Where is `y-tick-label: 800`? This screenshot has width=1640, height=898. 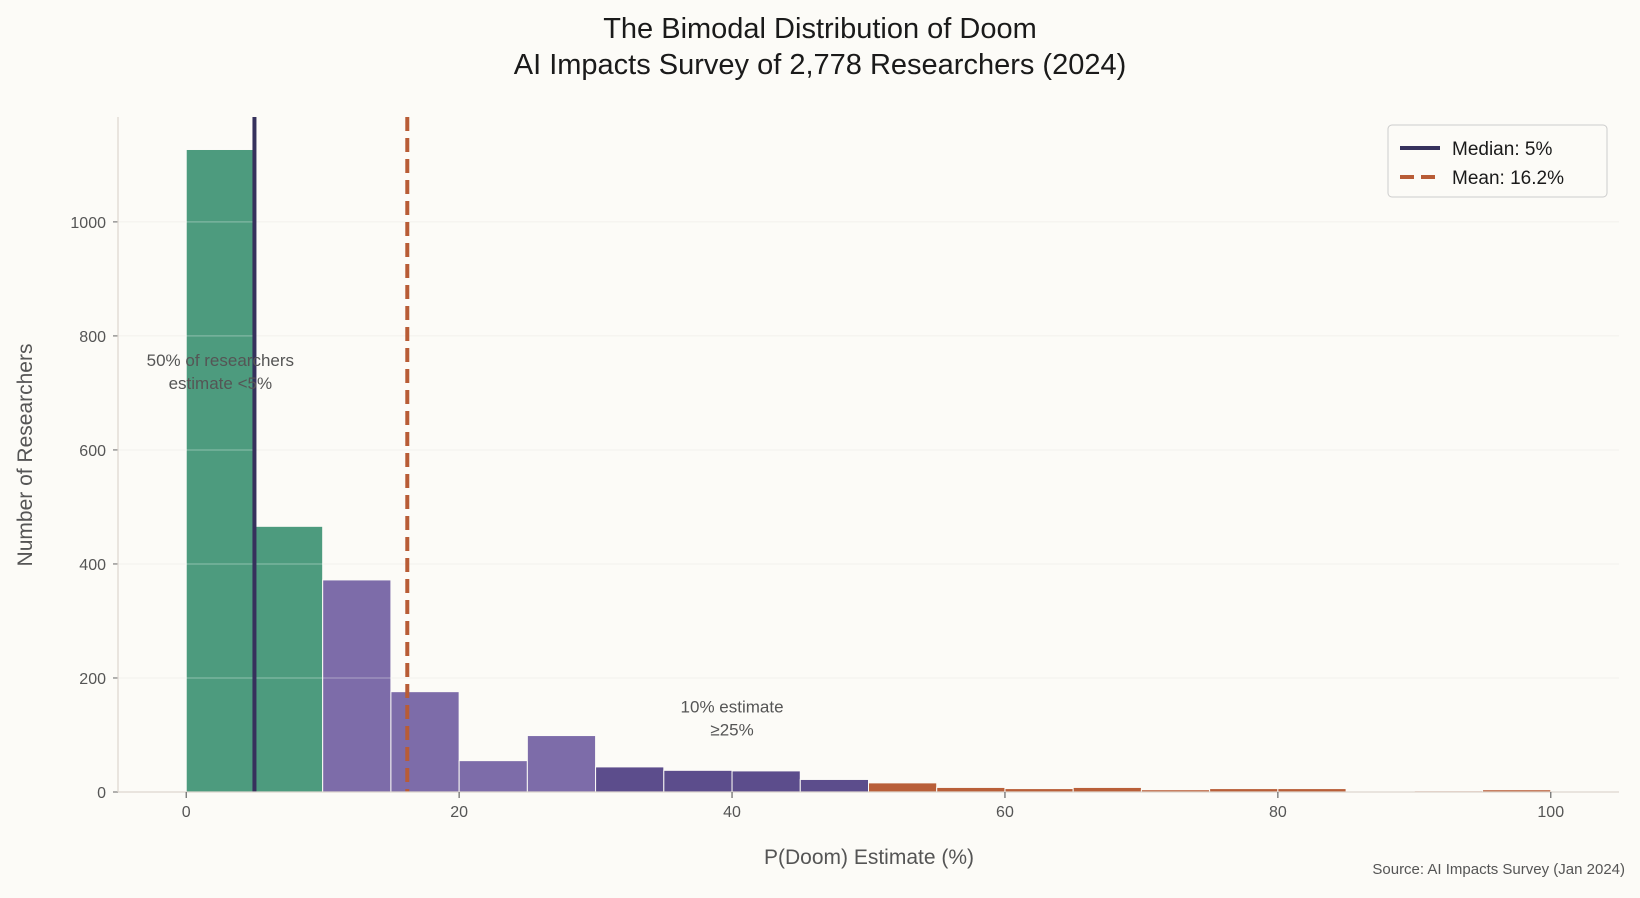
y-tick-label: 800 is located at coordinates (92, 337).